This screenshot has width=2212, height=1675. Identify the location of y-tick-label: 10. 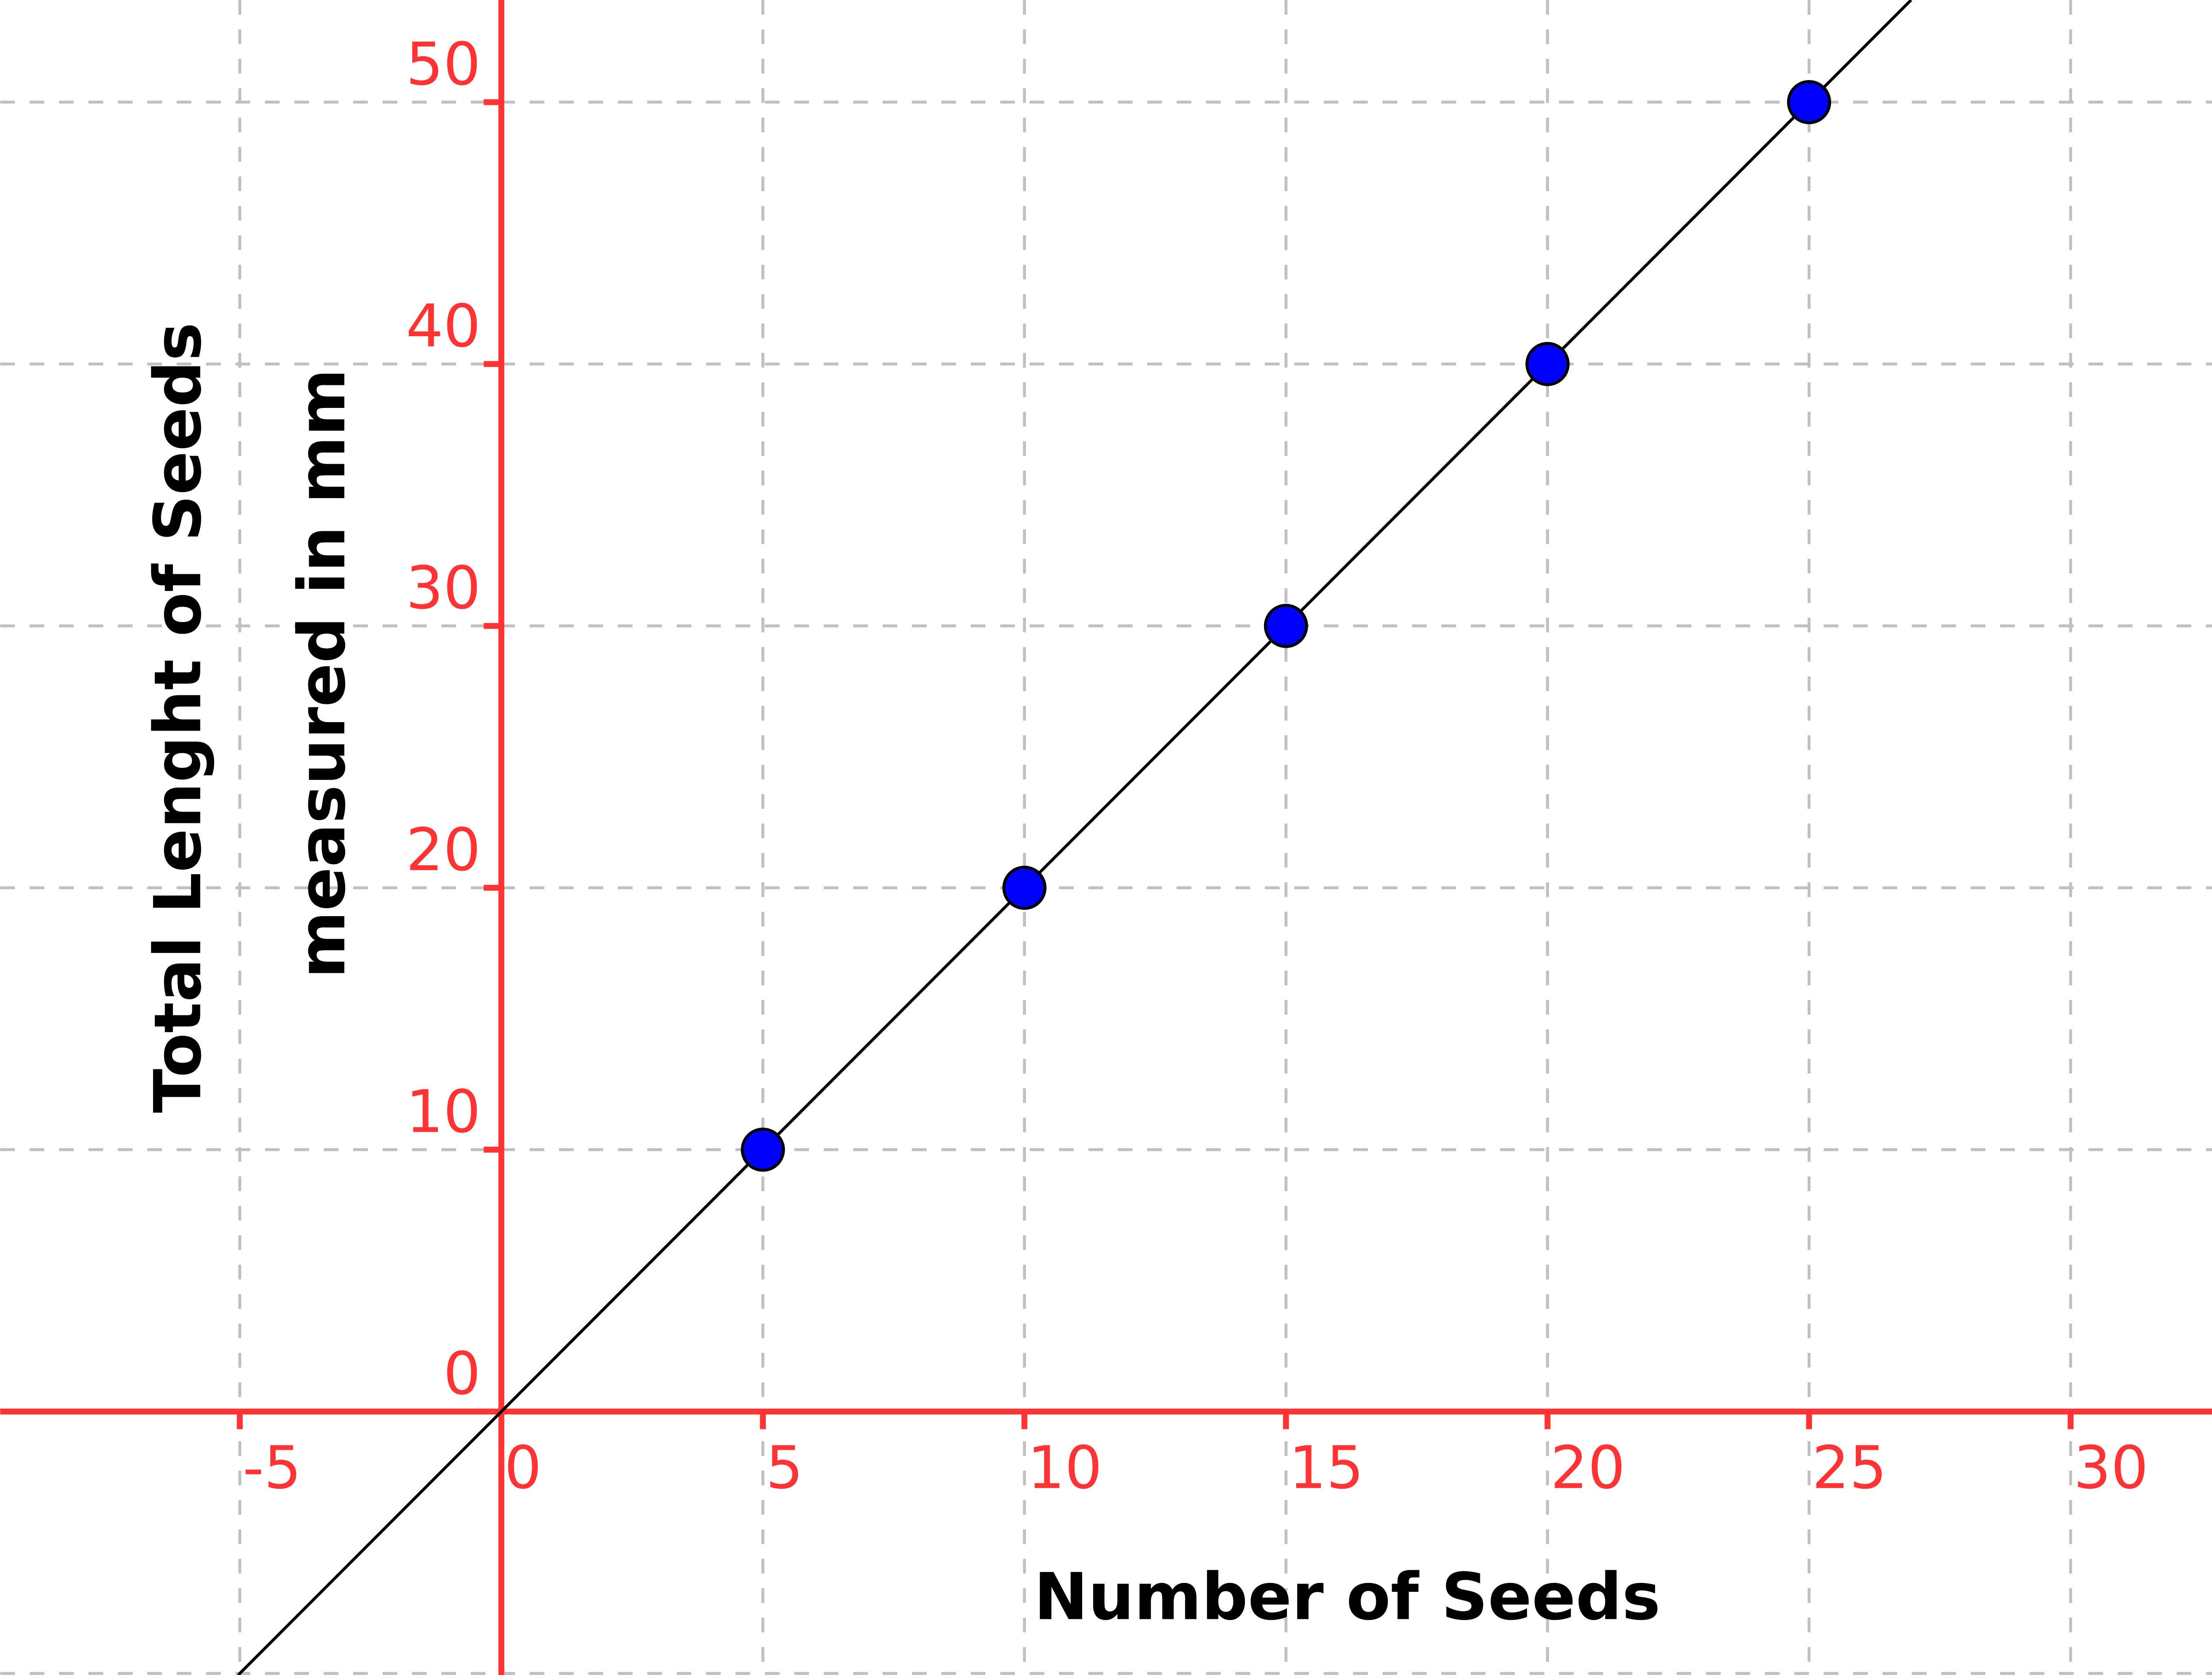
(443, 1112).